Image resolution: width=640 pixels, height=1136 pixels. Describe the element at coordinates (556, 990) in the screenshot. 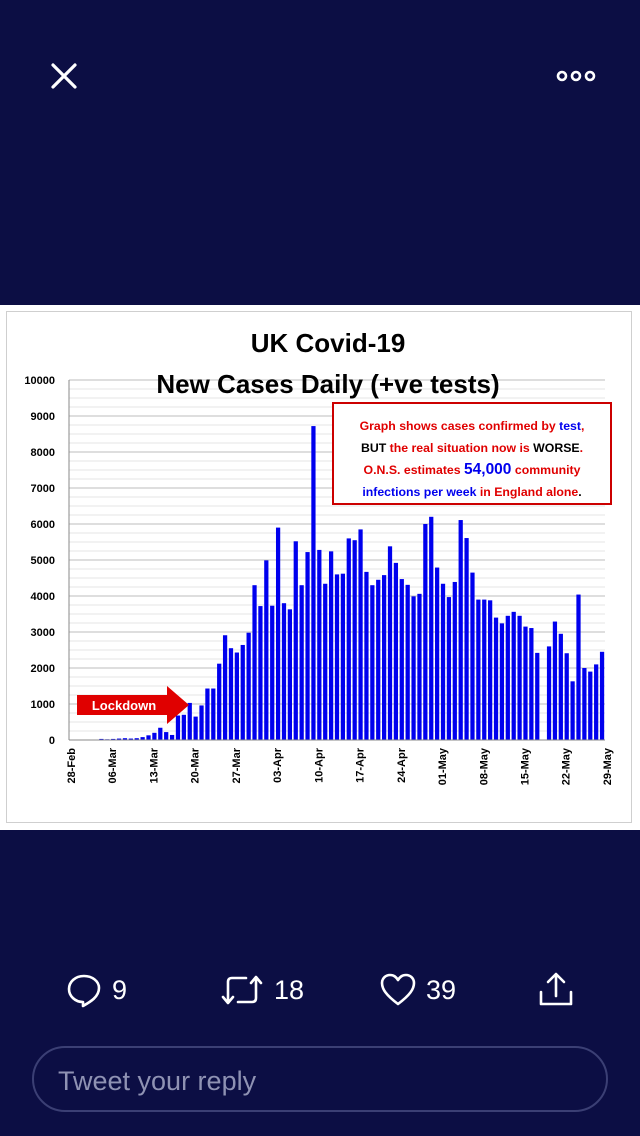

I see `share-action` at that location.